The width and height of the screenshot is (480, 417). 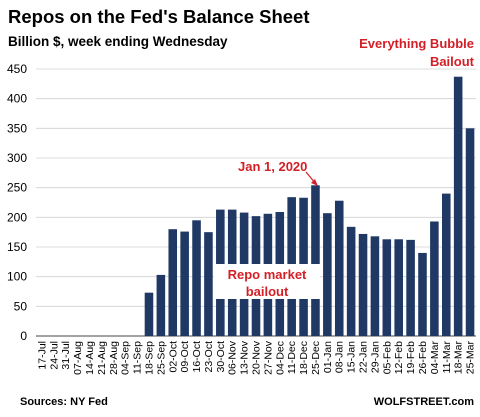 What do you see at coordinates (114, 358) in the screenshot?
I see `x-tick-label: 28-Aug` at bounding box center [114, 358].